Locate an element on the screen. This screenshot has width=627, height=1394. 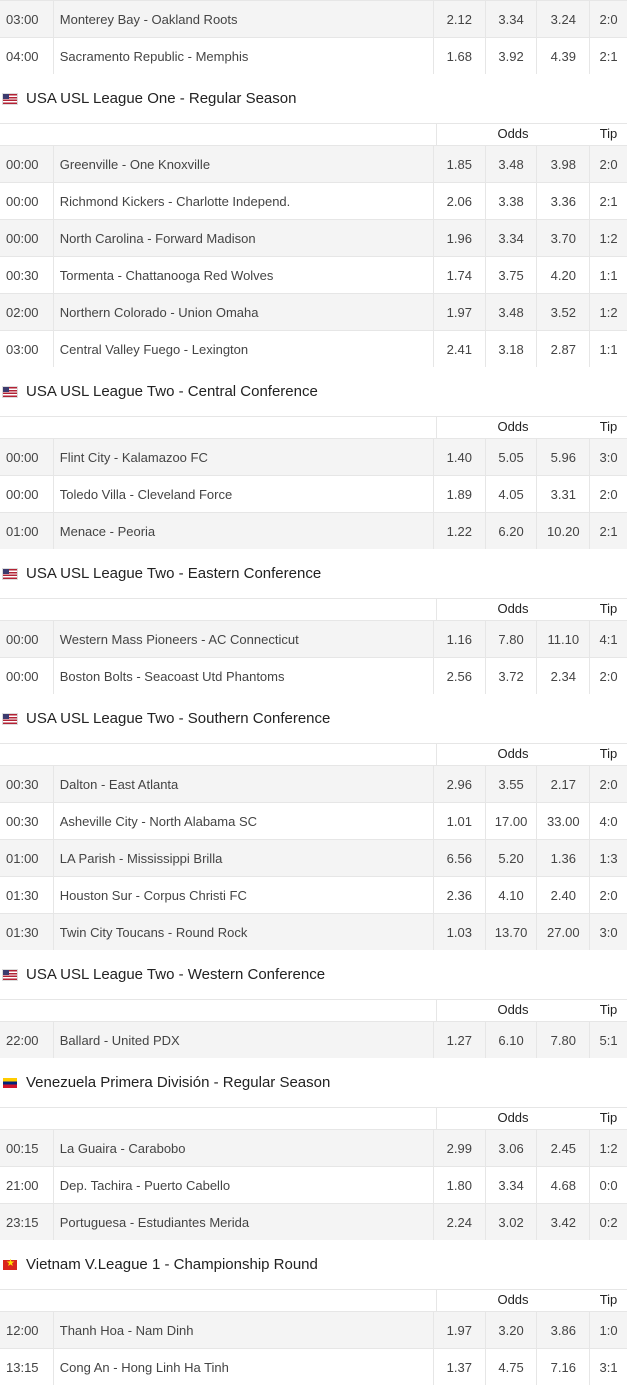
odds-draw: 3.48 is located at coordinates (512, 164).